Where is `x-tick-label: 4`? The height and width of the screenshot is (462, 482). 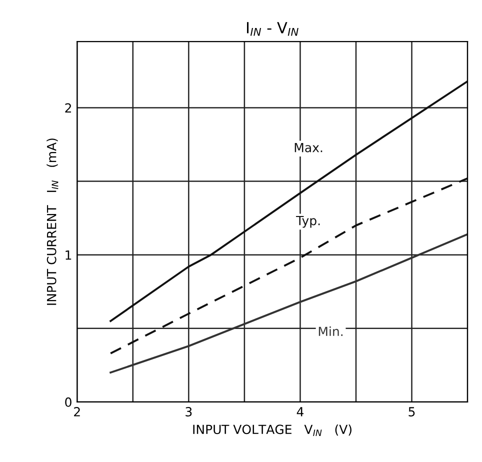
x-tick-label: 4 is located at coordinates (300, 411).